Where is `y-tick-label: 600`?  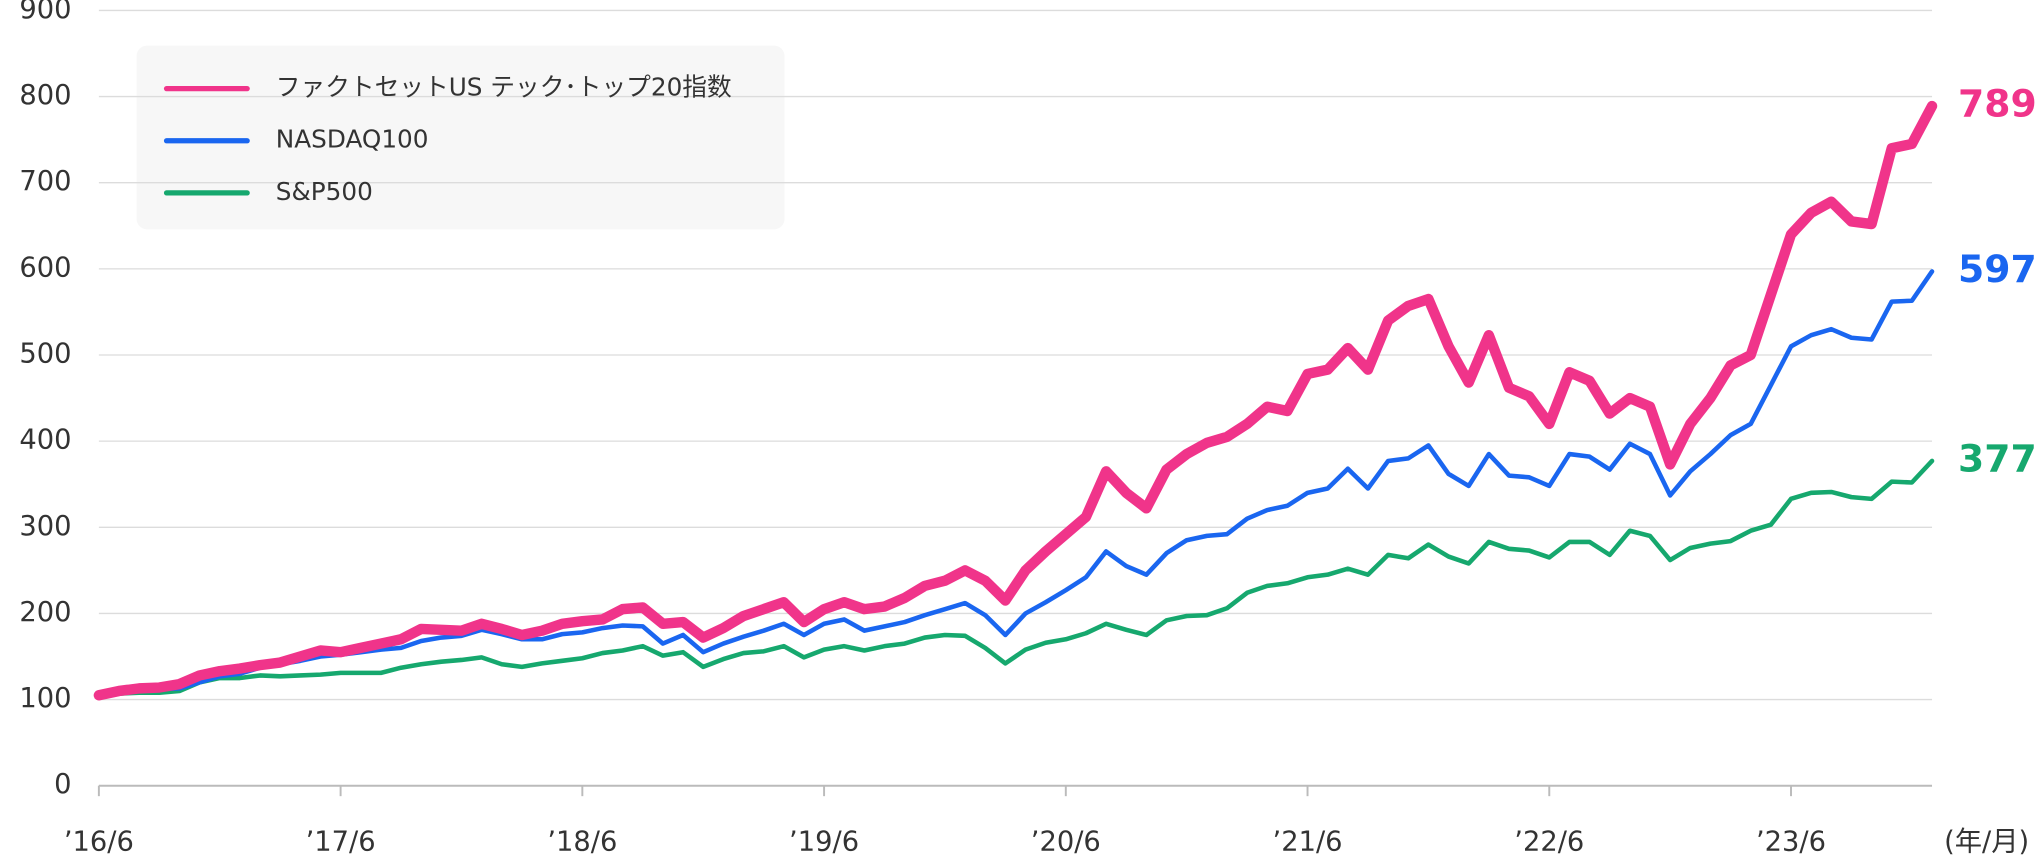
y-tick-label: 600 is located at coordinates (45, 267).